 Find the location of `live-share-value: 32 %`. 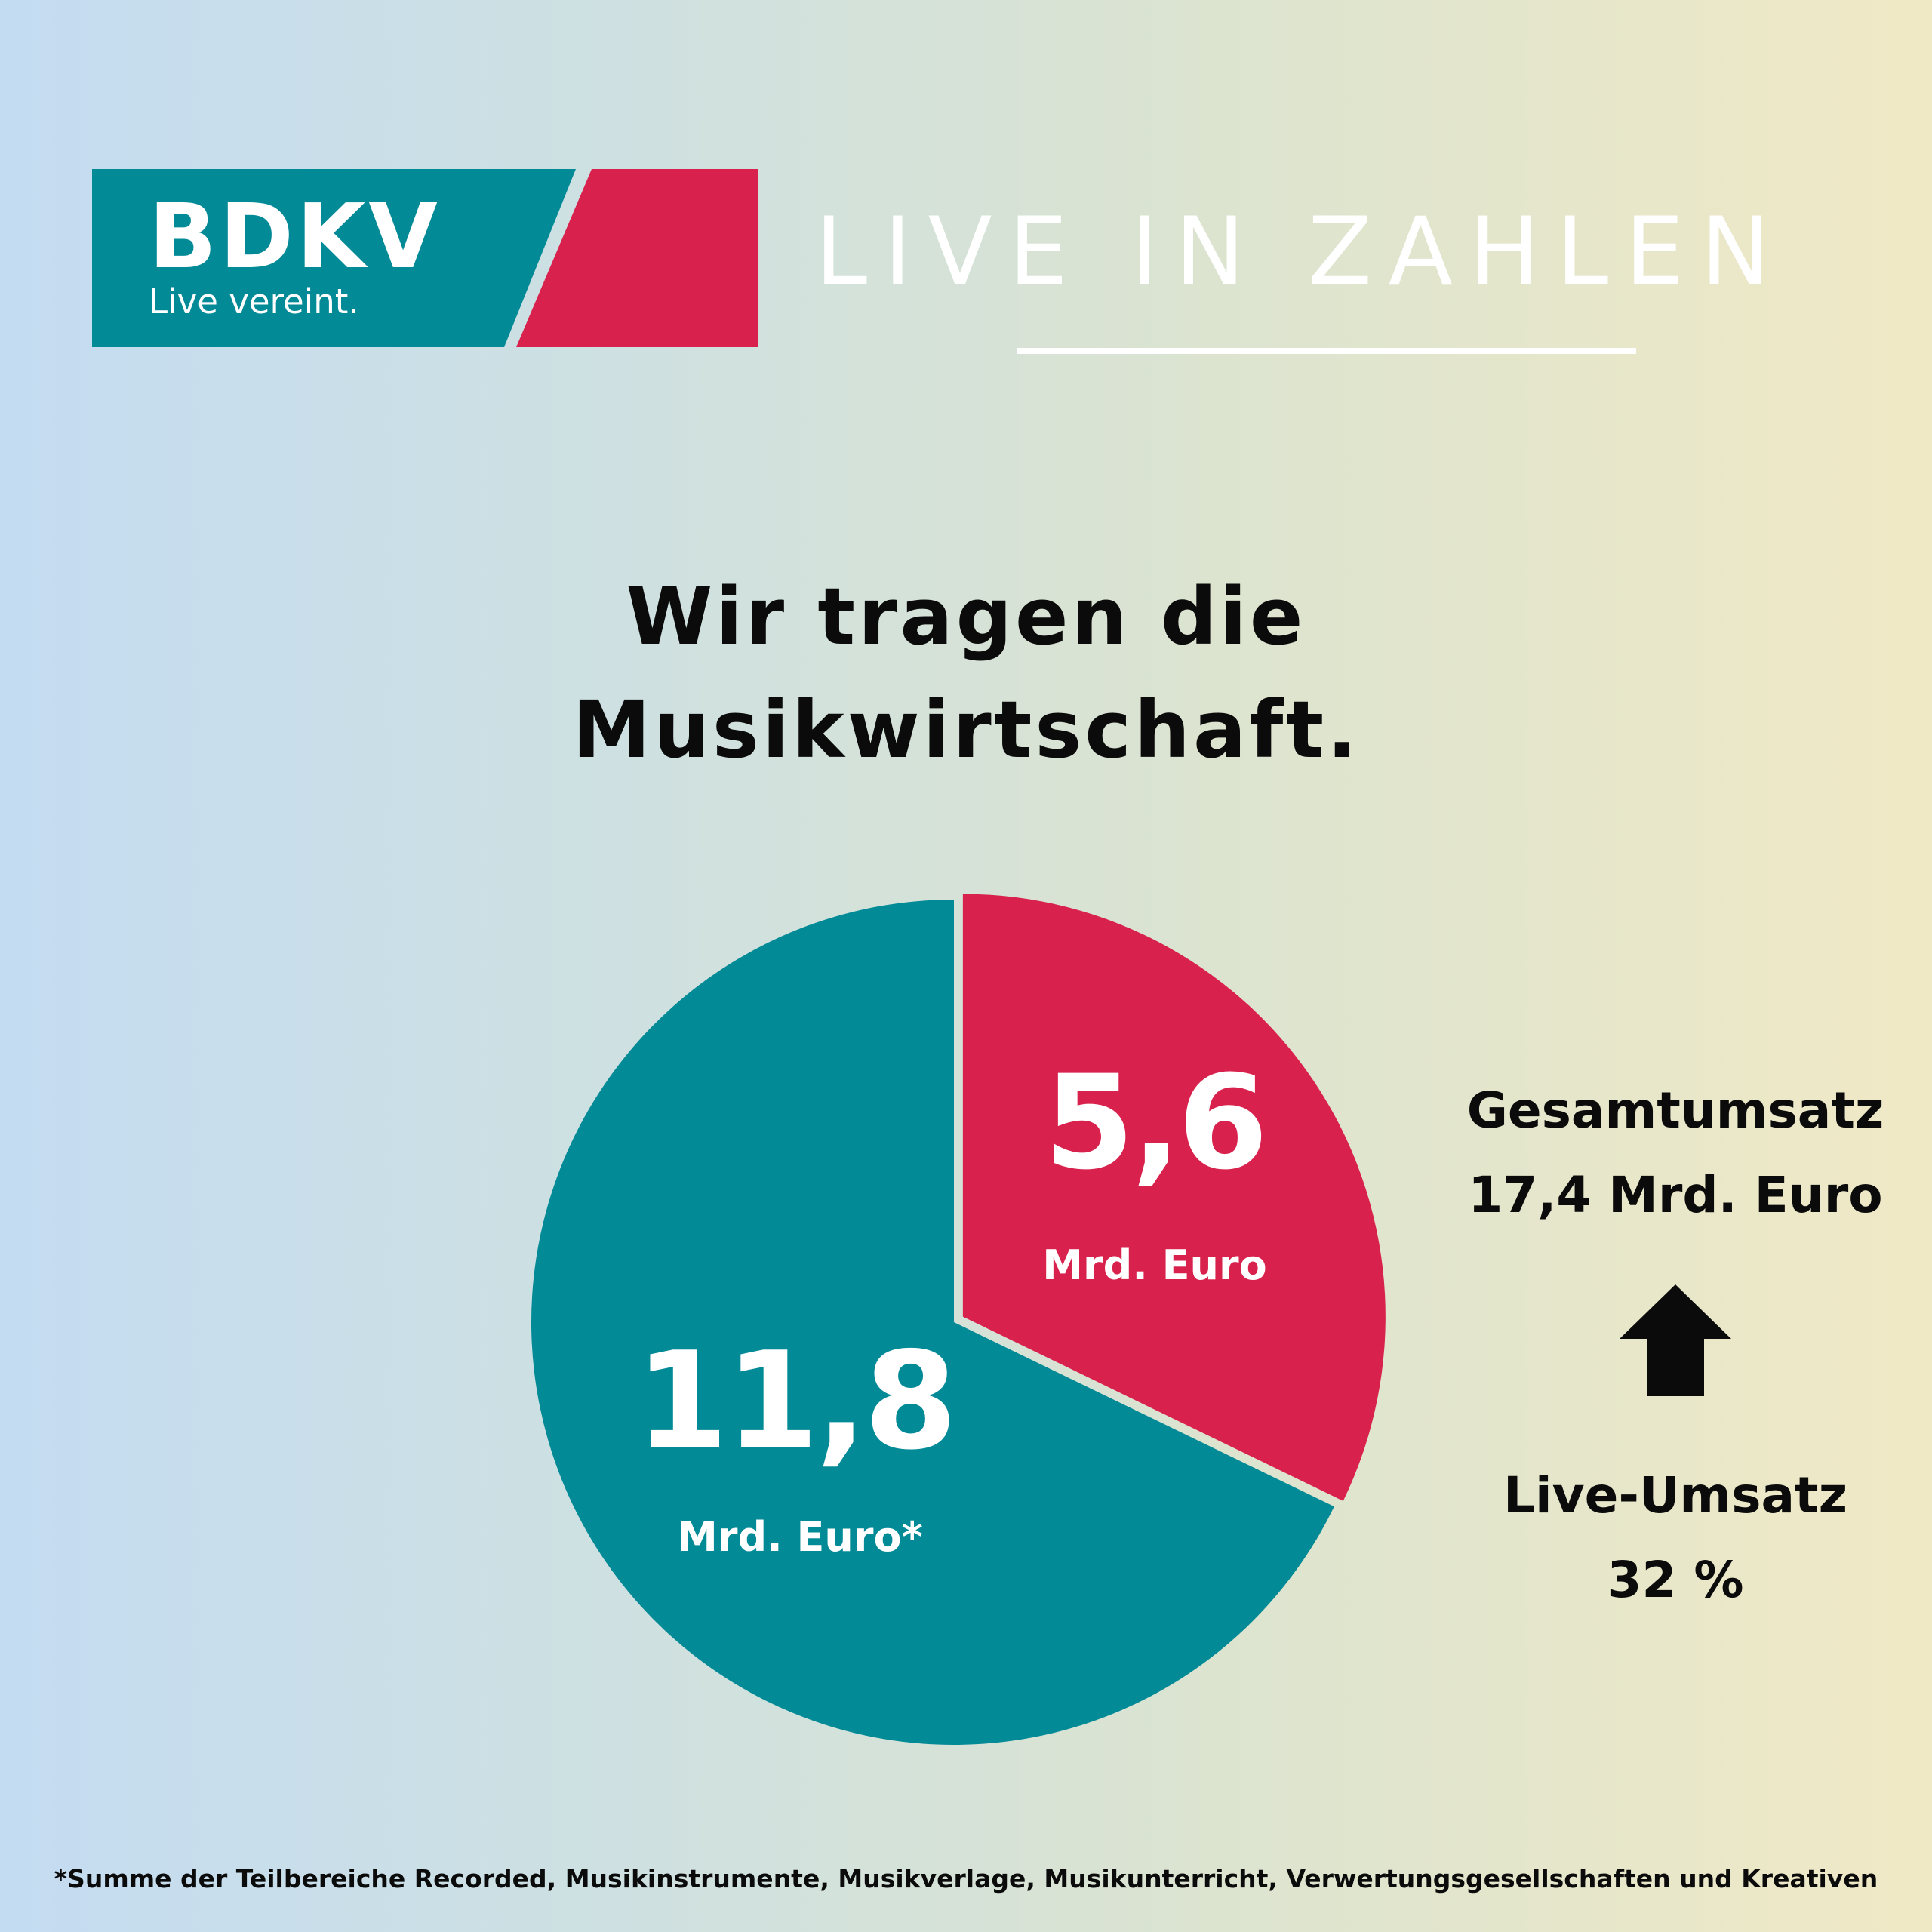

live-share-value: 32 % is located at coordinates (1675, 1580).